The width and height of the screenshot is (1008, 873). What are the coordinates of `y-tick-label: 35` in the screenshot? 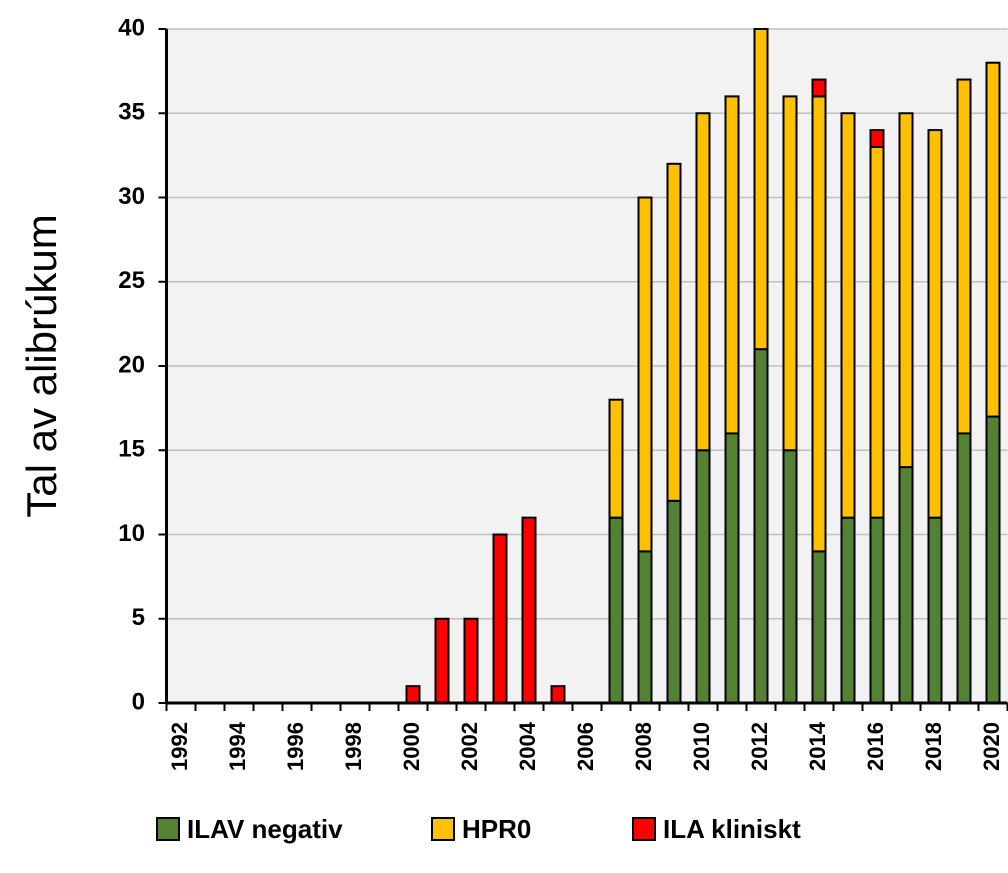 It's located at (131, 112).